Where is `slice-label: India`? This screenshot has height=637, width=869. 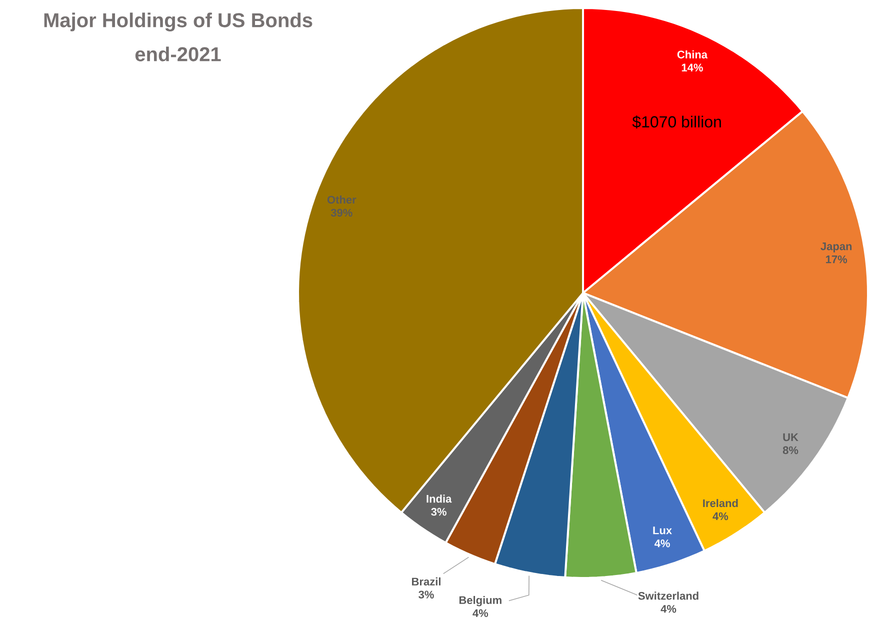
slice-label: India is located at coordinates (439, 498).